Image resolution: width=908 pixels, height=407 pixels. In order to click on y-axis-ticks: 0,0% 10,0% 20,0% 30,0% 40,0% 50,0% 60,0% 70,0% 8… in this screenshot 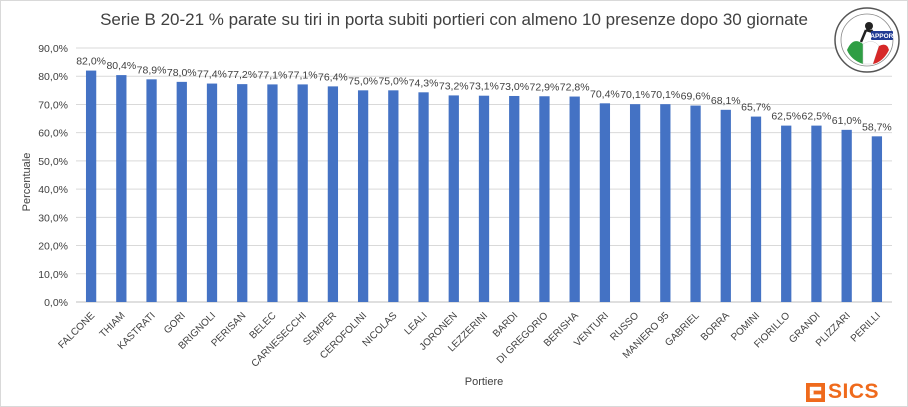, I will do `click(53, 176)`.